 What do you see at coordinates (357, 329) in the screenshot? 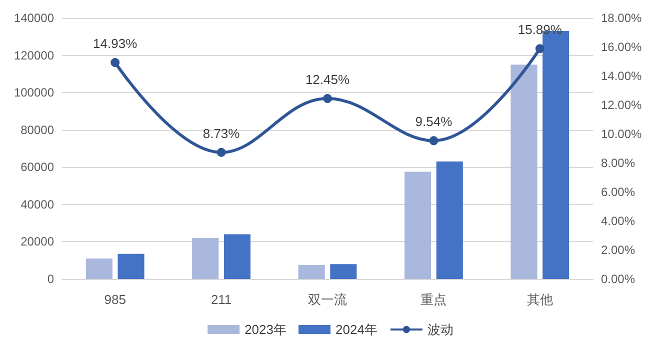
I see `legend-label: 2024年` at bounding box center [357, 329].